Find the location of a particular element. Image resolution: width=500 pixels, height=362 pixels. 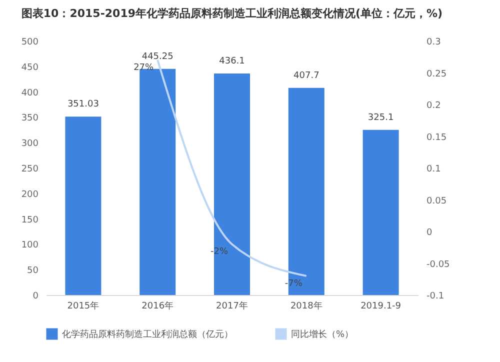

y-tick-label: 300 is located at coordinates (30, 144).